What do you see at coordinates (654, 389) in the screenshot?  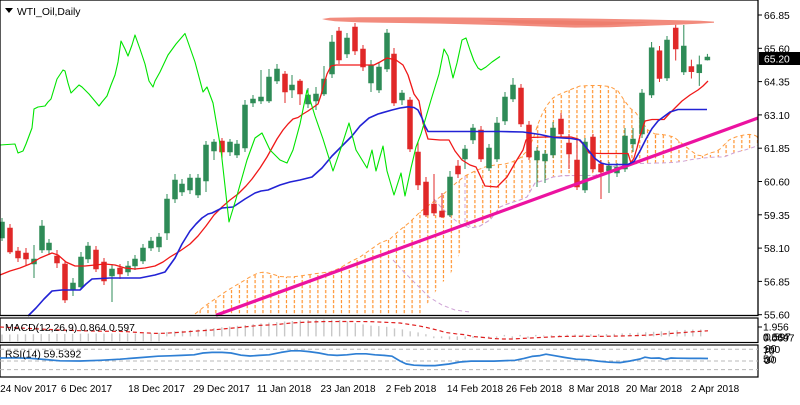 I see `svg-text: 20 Mar 2018` at bounding box center [654, 389].